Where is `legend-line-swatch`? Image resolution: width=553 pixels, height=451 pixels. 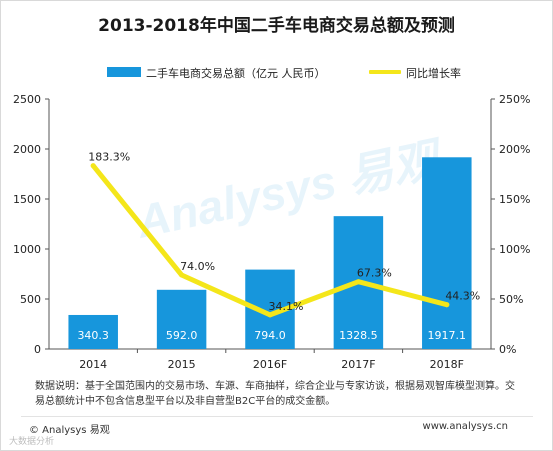 legend-line-swatch is located at coordinates (385, 72).